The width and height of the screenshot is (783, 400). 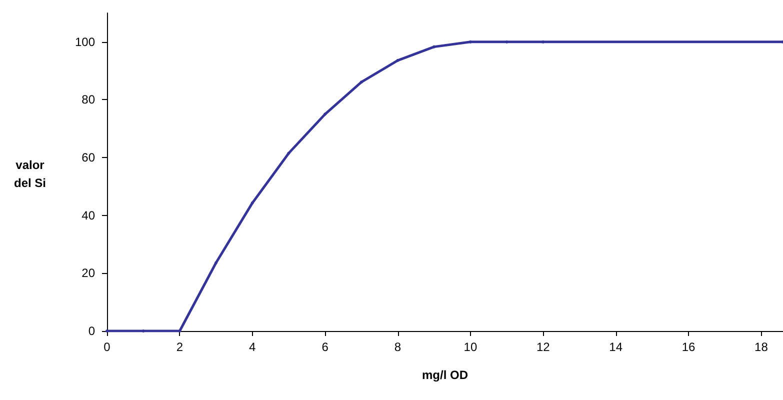 What do you see at coordinates (107, 347) in the screenshot?
I see `x-tick-label: 0` at bounding box center [107, 347].